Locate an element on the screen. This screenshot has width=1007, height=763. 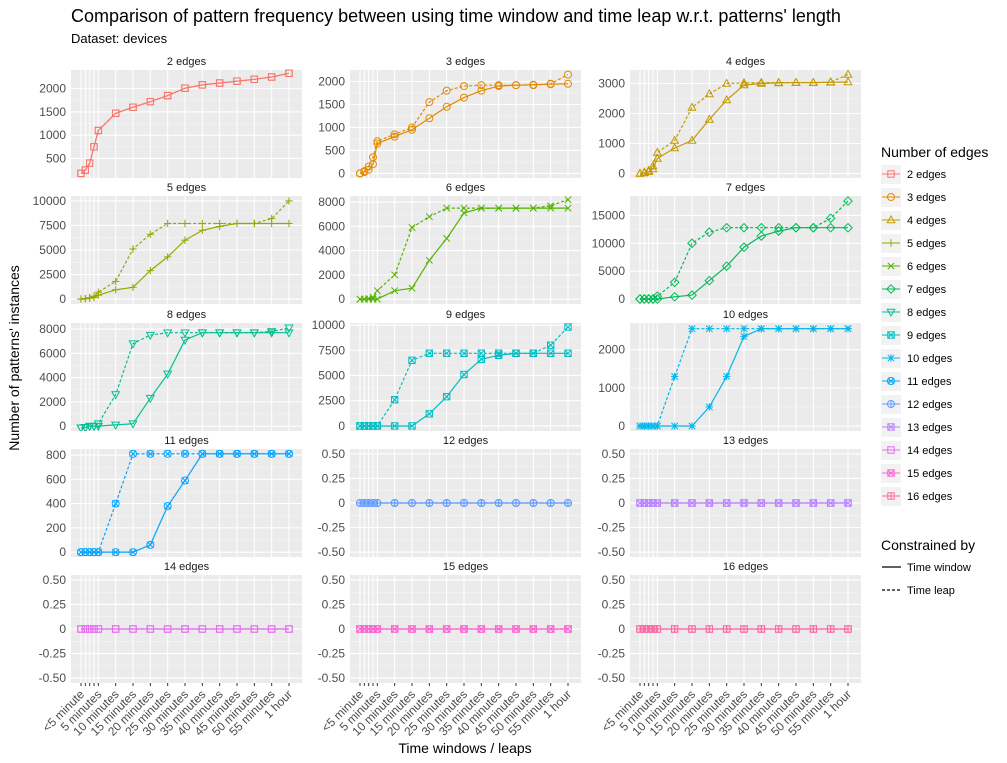
y-tick-label: 400 is located at coordinates (56, 504).